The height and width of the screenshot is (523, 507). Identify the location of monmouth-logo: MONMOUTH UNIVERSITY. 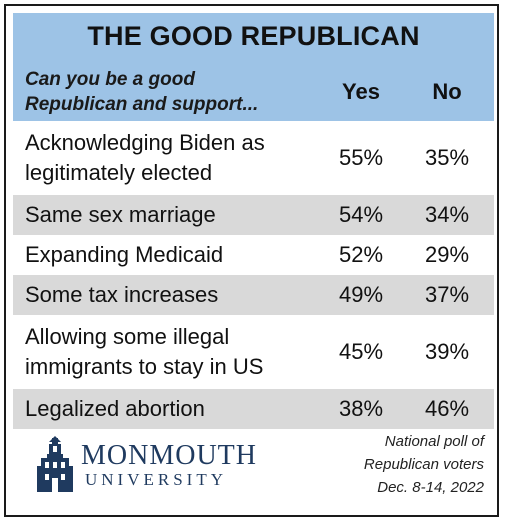
(145, 466).